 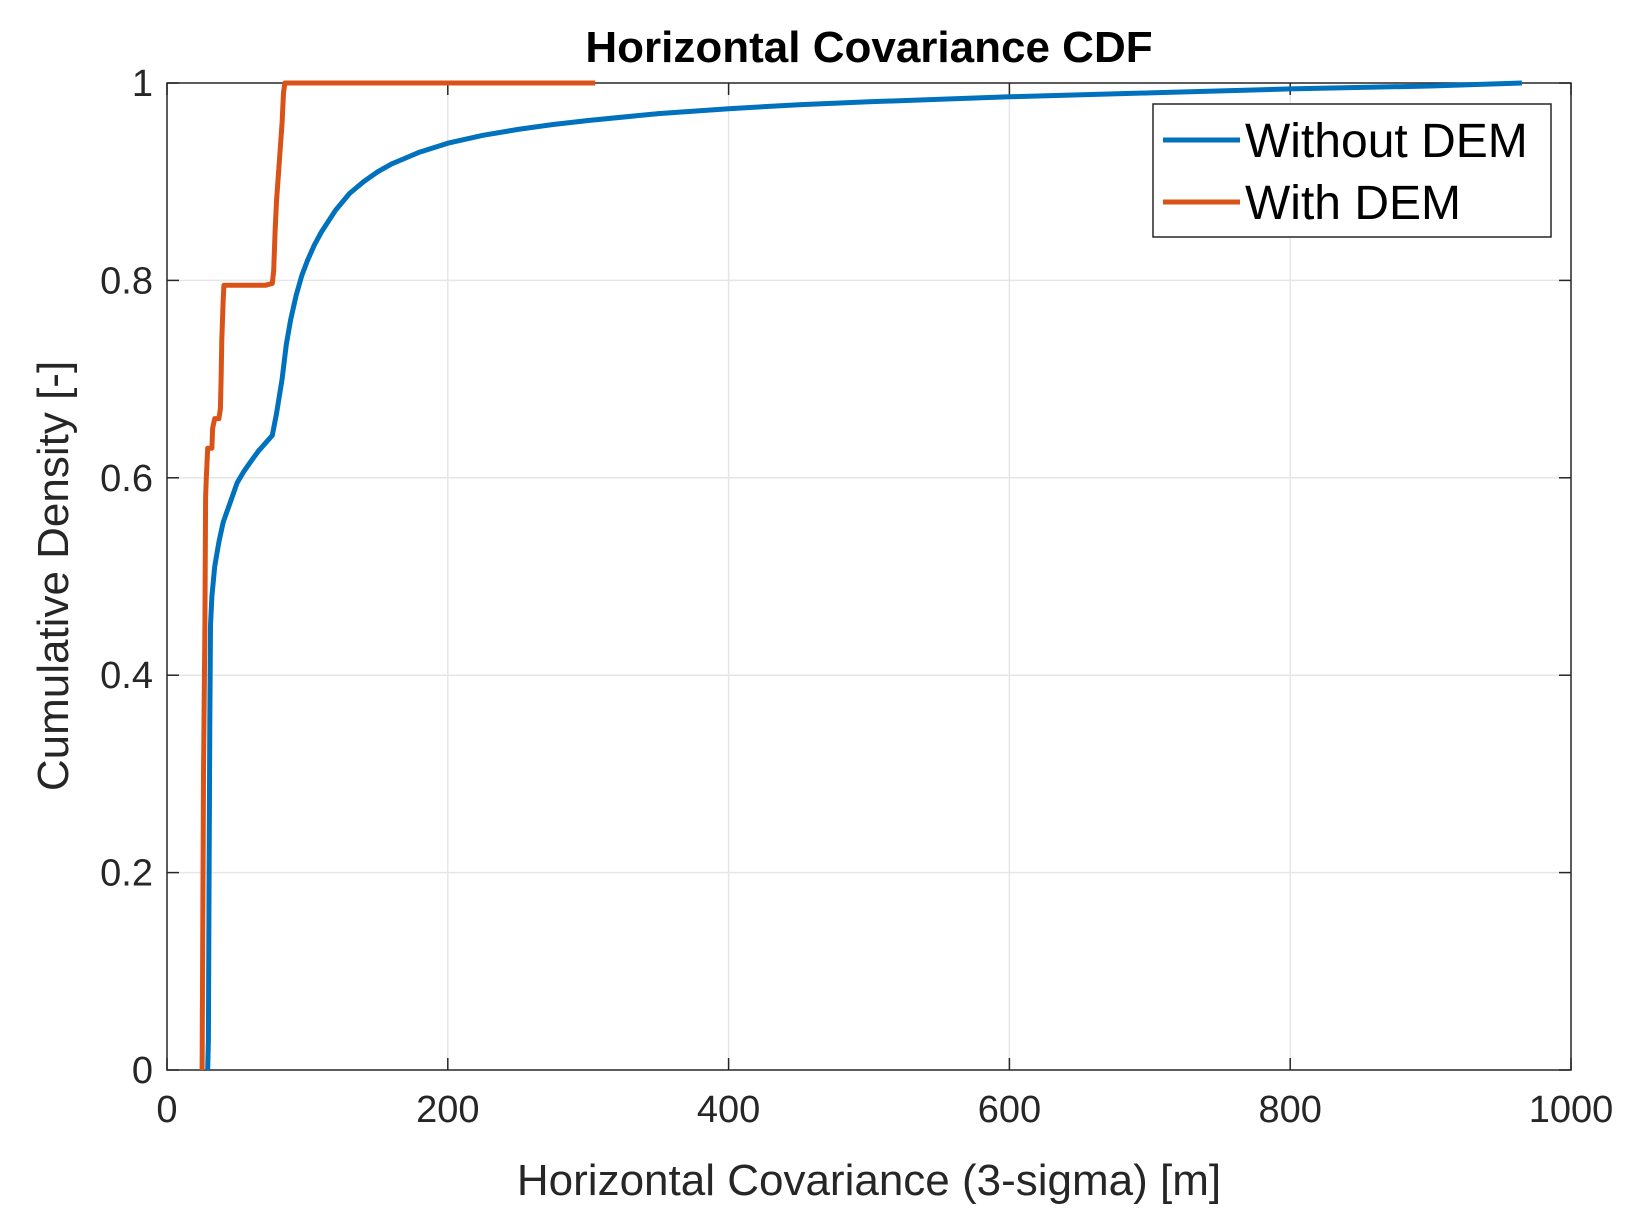 I want to click on y-tick-label: 0.2, so click(x=126, y=874).